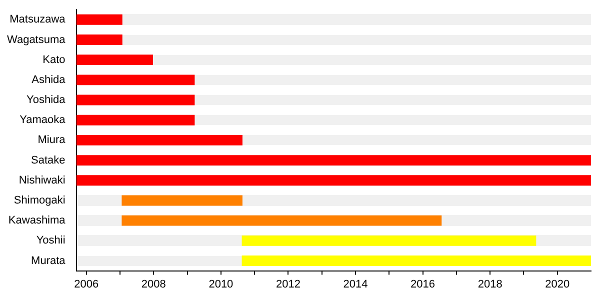 This screenshot has width=600, height=294. What do you see at coordinates (557, 284) in the screenshot?
I see `x-tick-label: 2020` at bounding box center [557, 284].